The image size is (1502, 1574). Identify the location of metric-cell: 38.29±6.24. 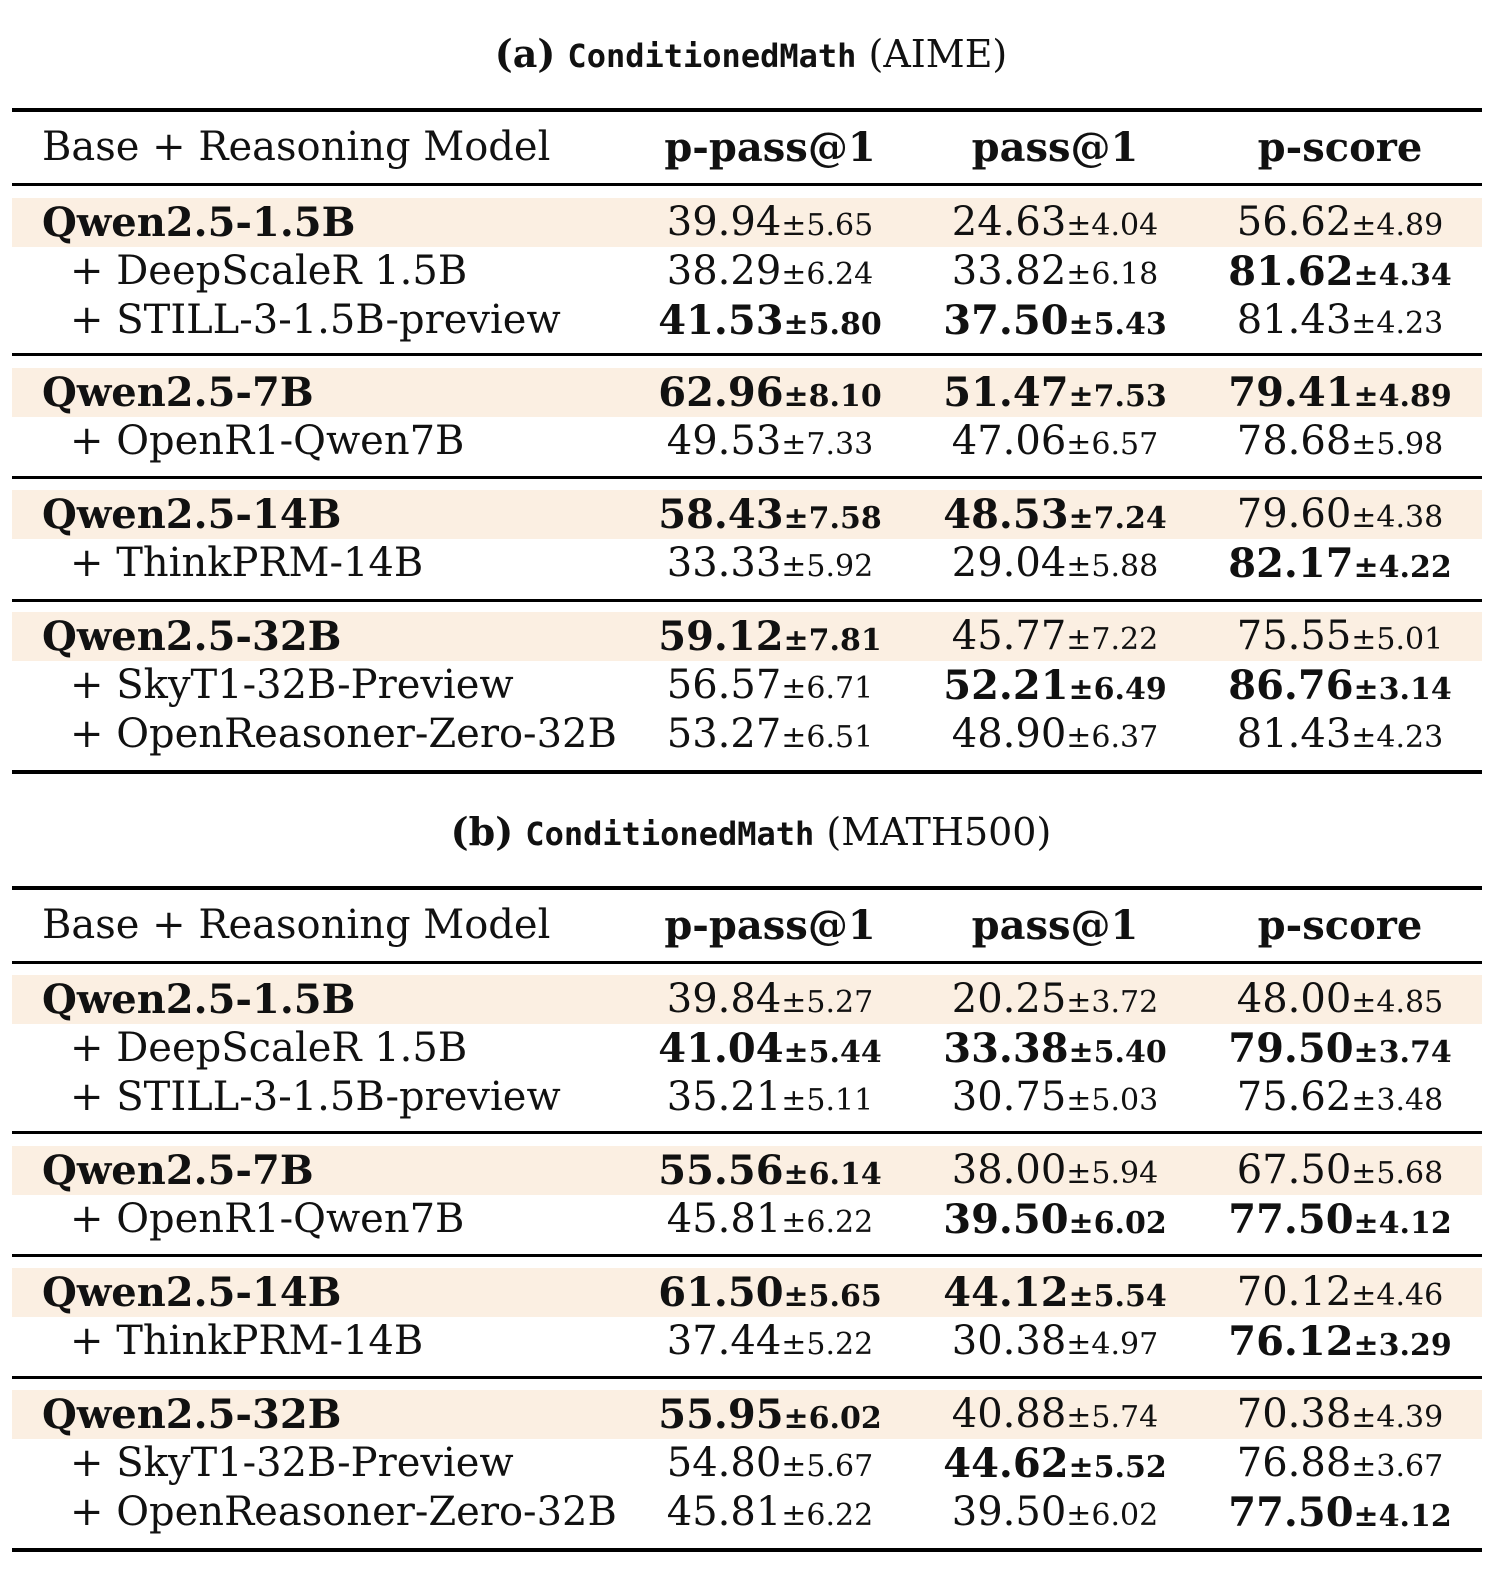
(770, 273).